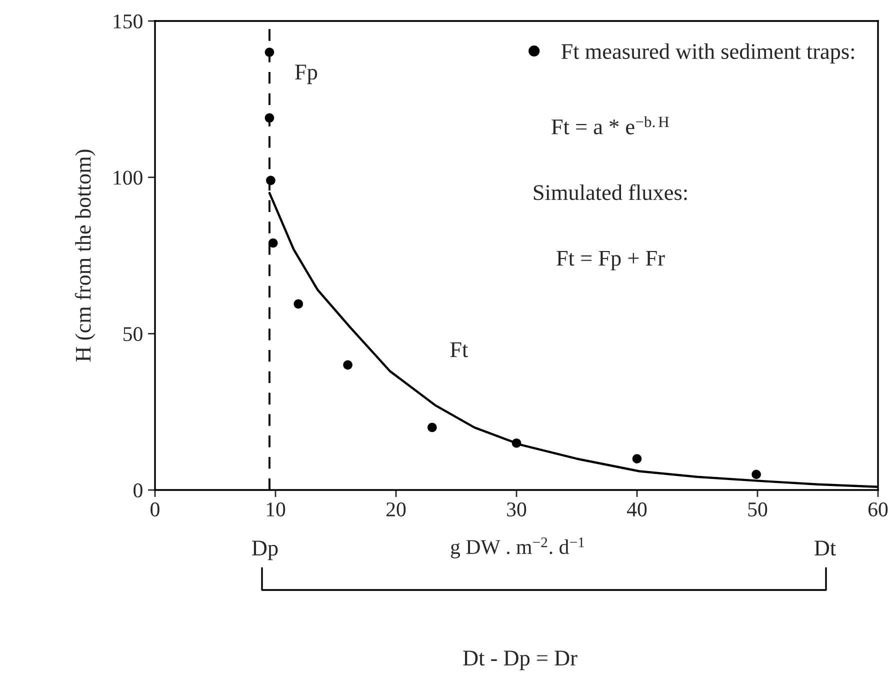 This screenshot has height=680, width=896. What do you see at coordinates (459, 350) in the screenshot?
I see `text: Ft` at bounding box center [459, 350].